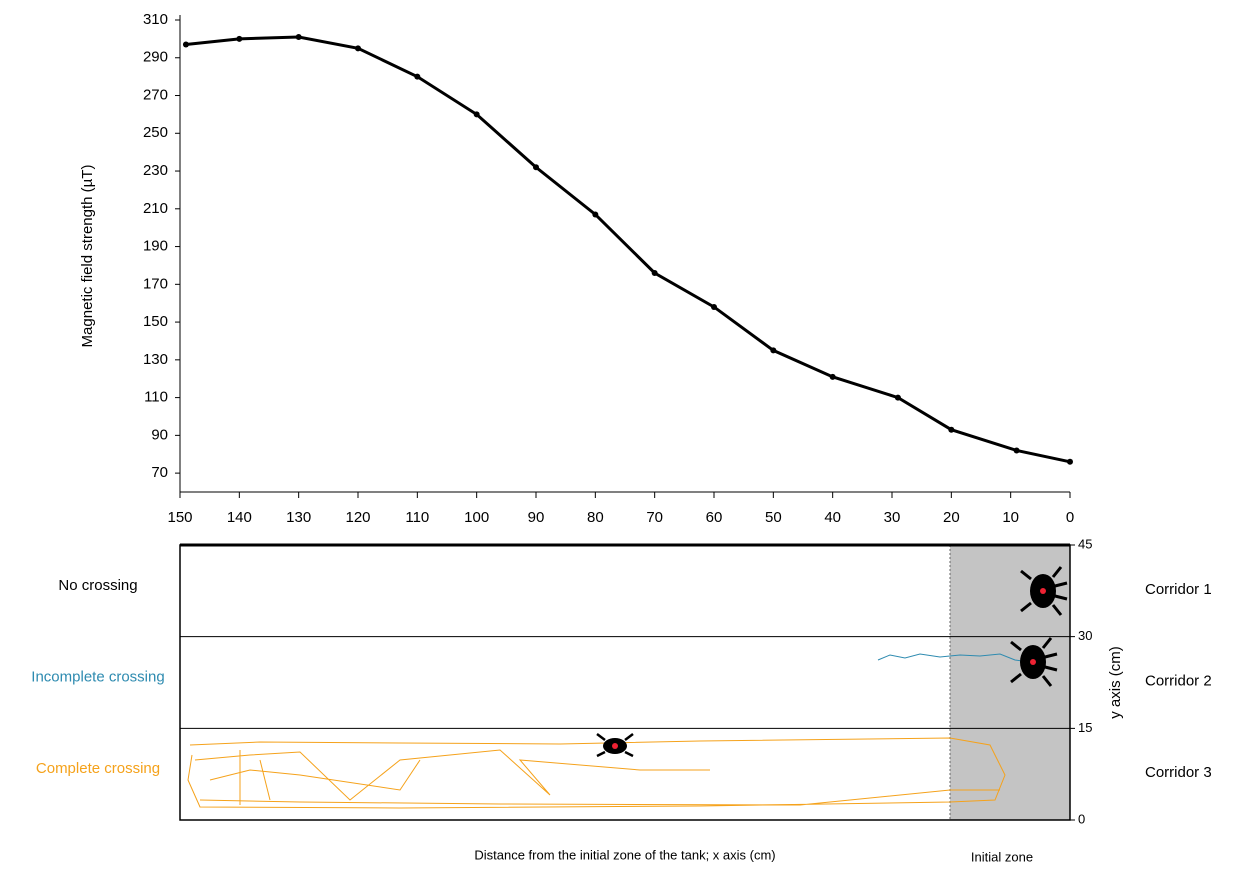  I want to click on x-tick-label: 100, so click(476, 517).